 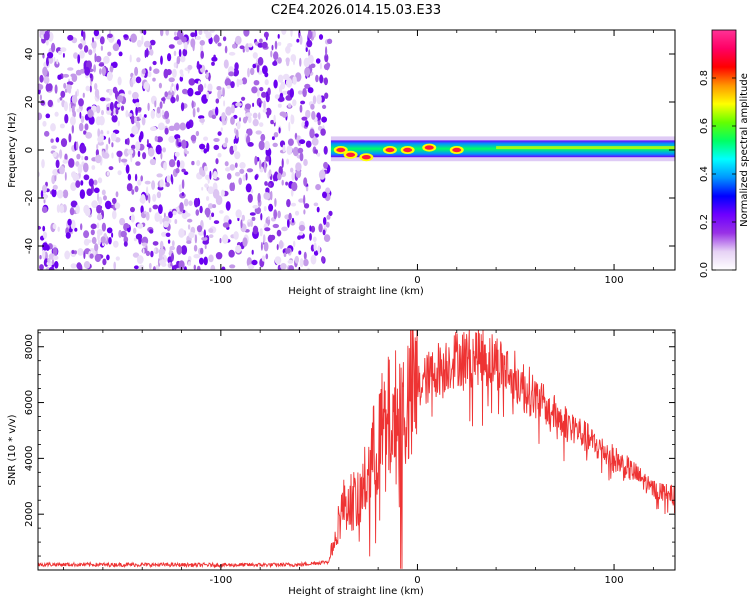 What do you see at coordinates (356, 591) in the screenshot?
I see `snr-xlabel: Height of straight line (km)` at bounding box center [356, 591].